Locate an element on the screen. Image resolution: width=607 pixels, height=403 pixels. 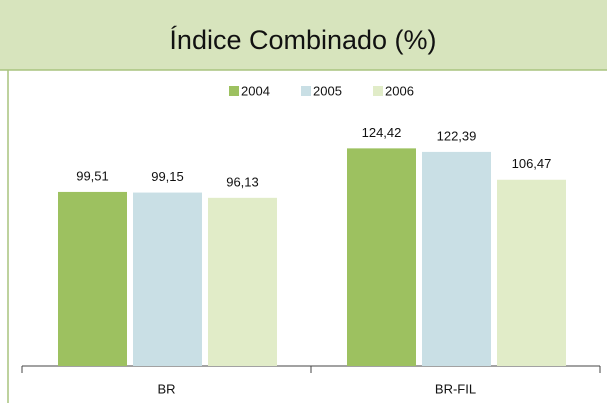
value-label: 99,51 is located at coordinates (92, 175).